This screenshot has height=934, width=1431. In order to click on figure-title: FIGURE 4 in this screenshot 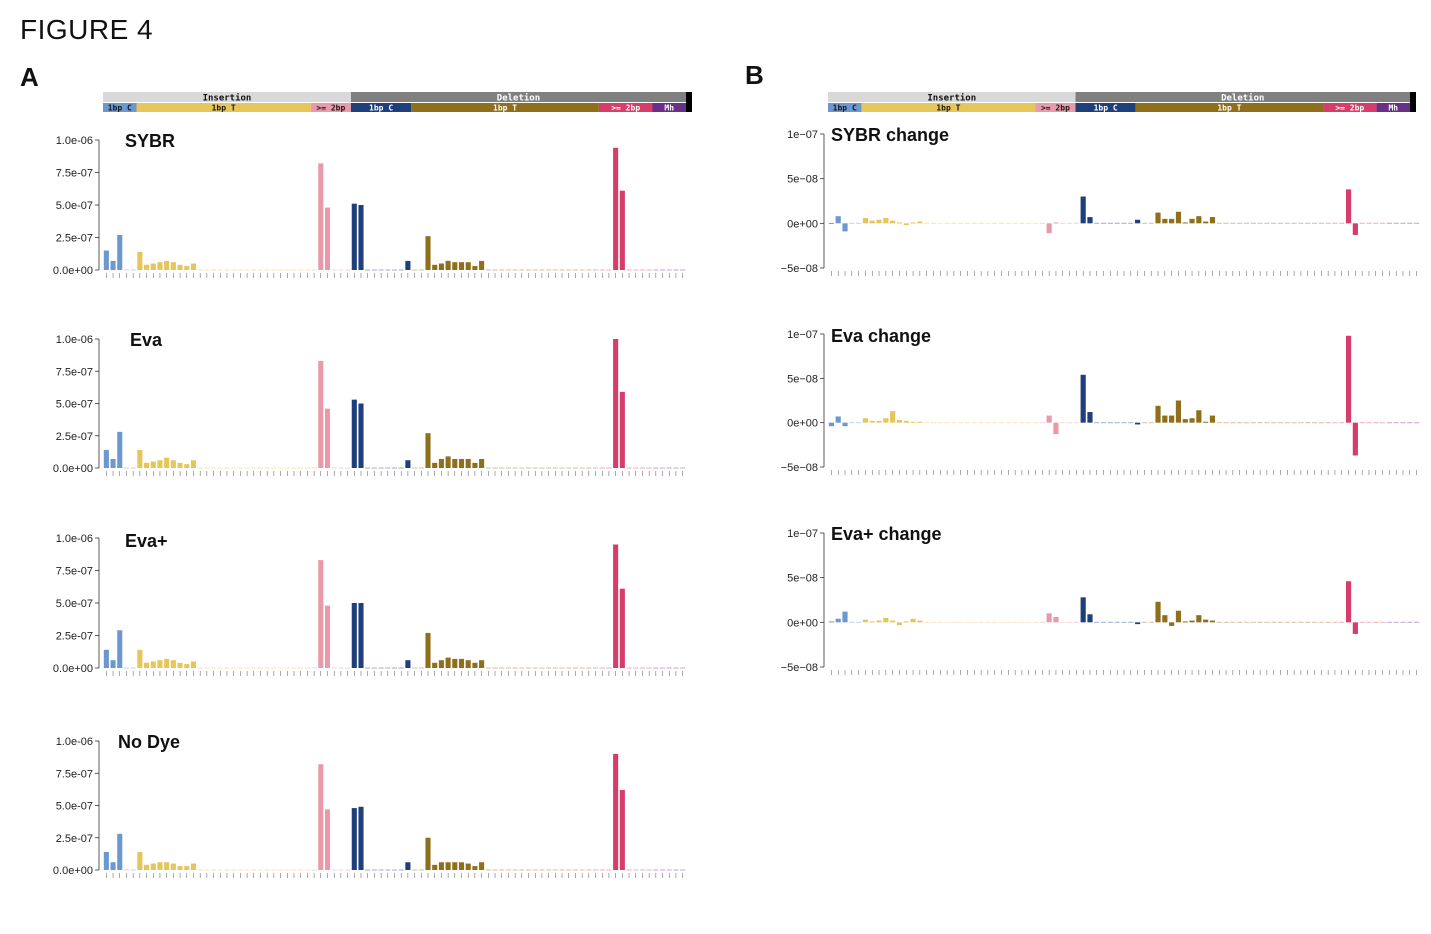, I will do `click(87, 29)`.